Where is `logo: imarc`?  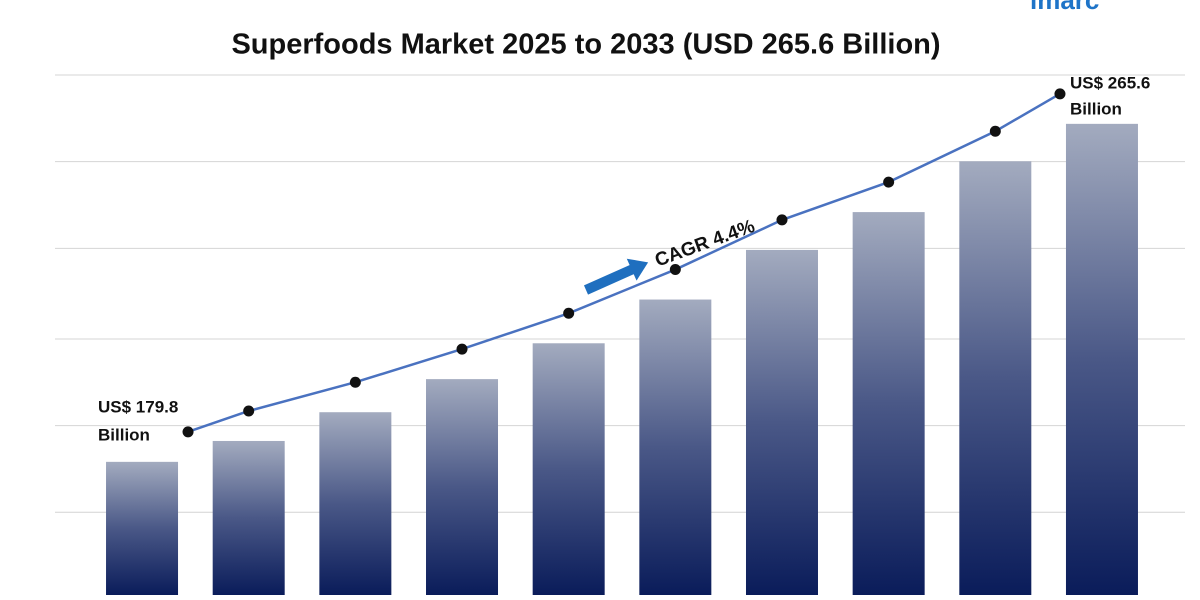 logo: imarc is located at coordinates (1064, 7).